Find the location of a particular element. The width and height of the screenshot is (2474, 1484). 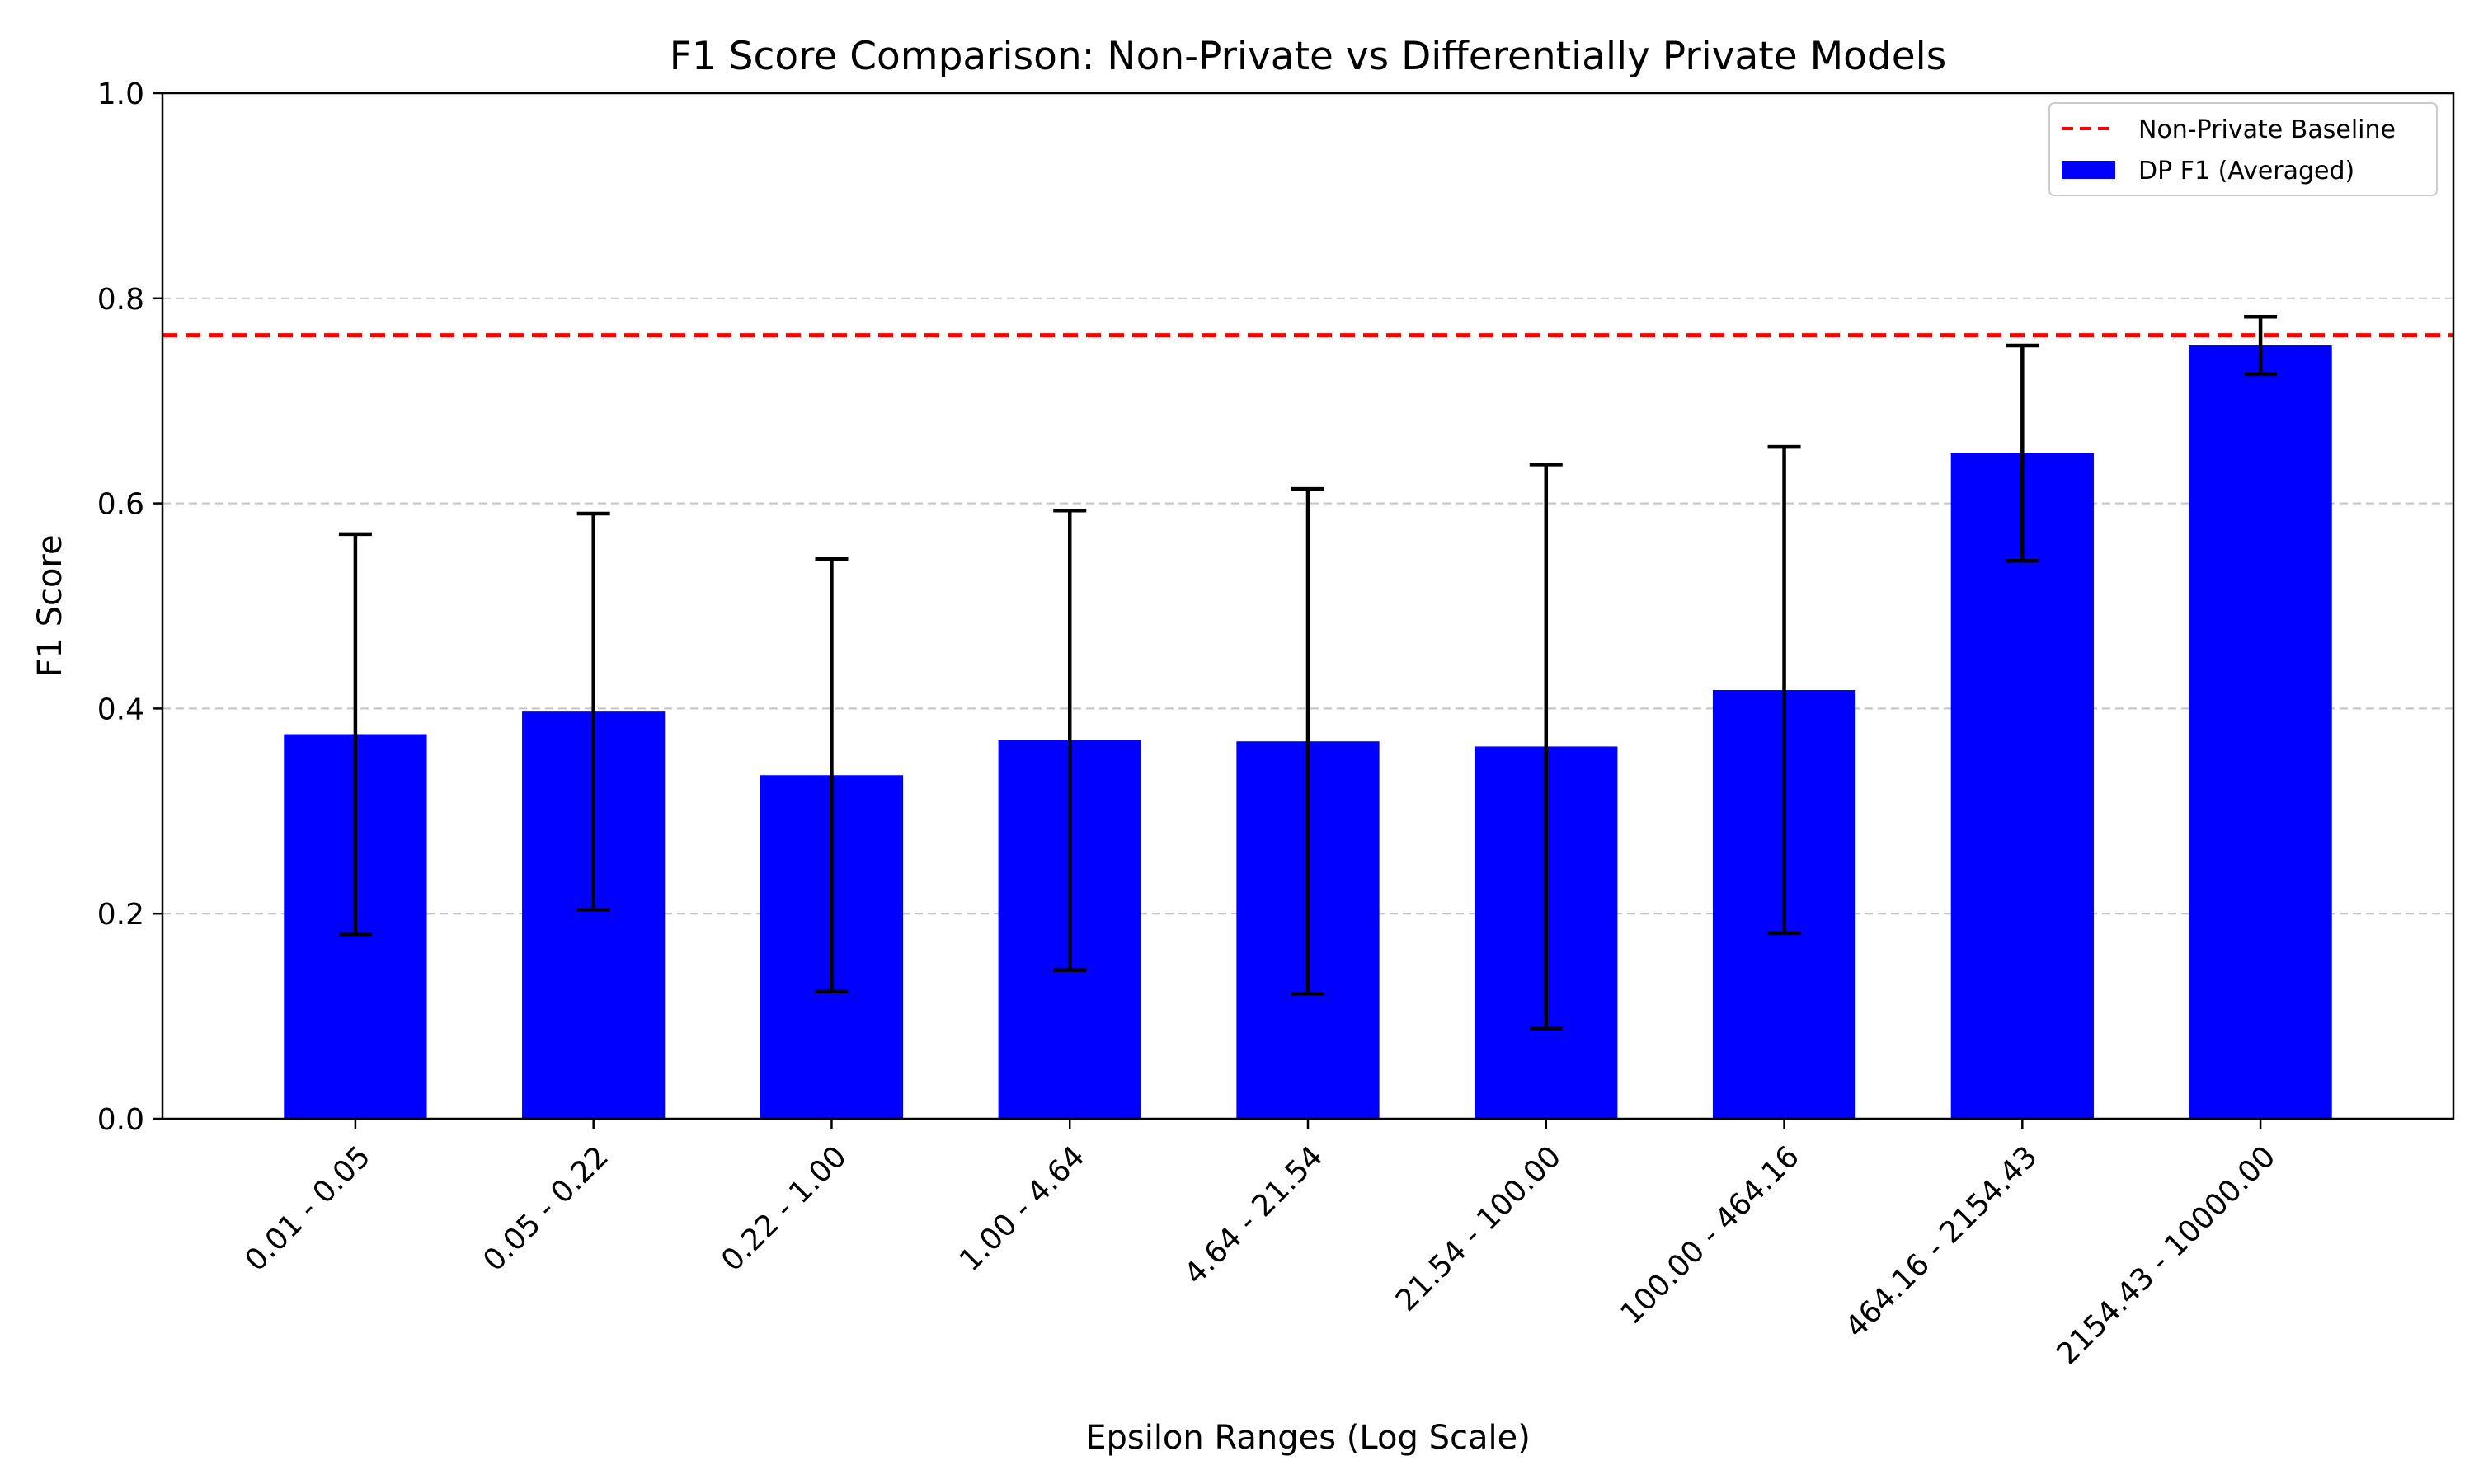

legend-box is located at coordinates (2243, 149).